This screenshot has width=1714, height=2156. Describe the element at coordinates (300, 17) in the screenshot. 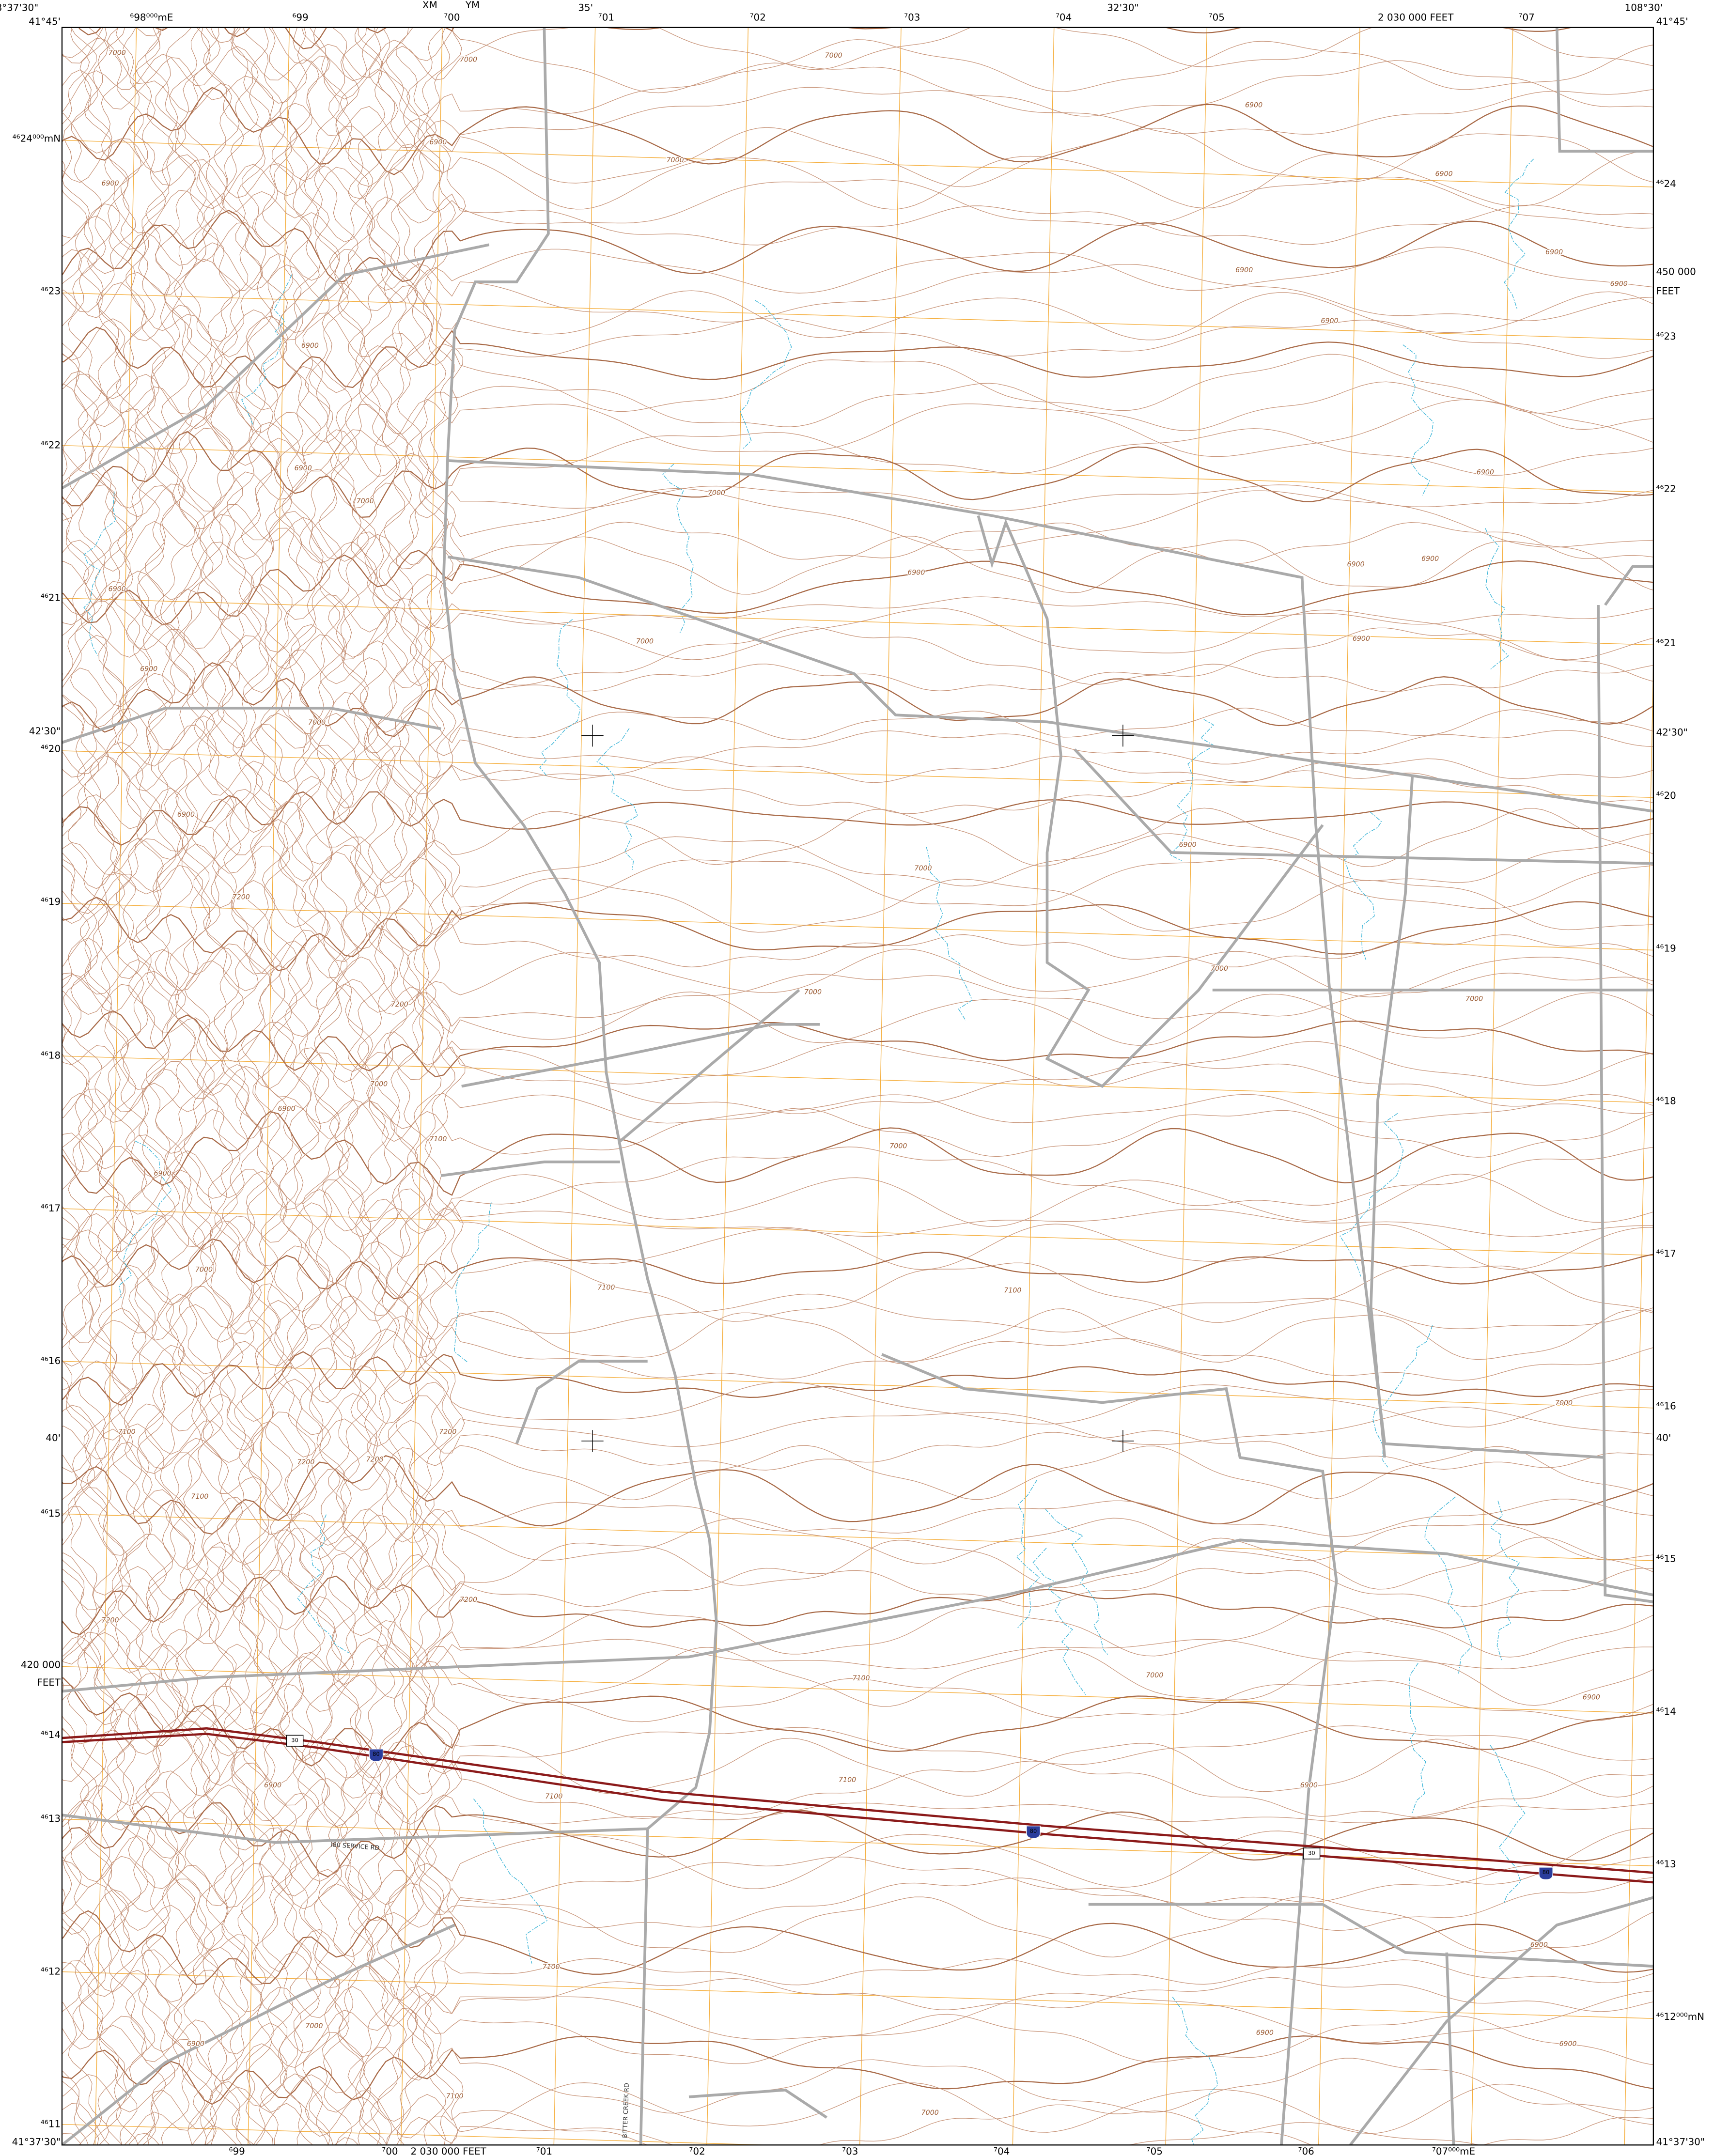

I see `collar-label: ⁶99` at that location.